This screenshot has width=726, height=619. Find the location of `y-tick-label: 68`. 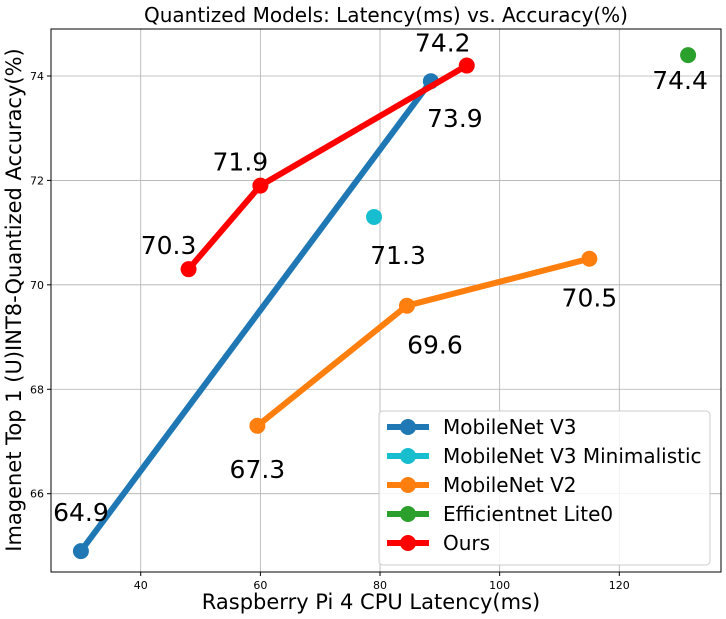

y-tick-label: 68 is located at coordinates (37, 389).